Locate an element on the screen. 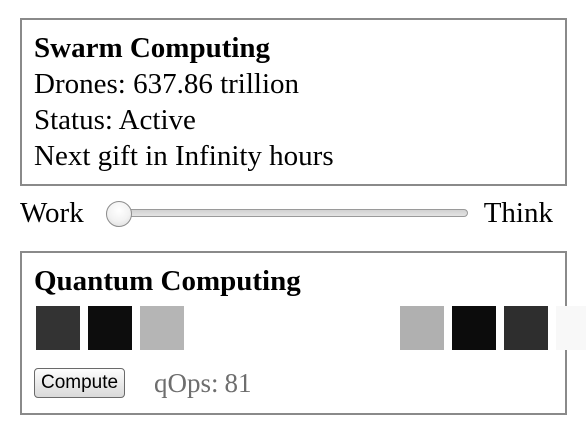  work-label: Work is located at coordinates (52, 213).